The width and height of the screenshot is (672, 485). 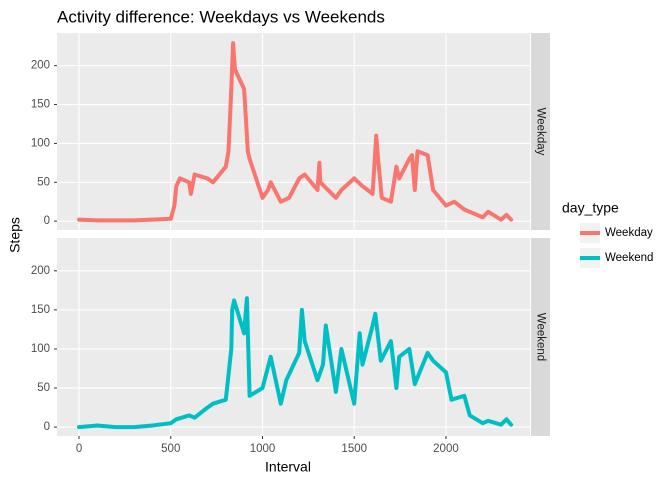 I want to click on strip-label: Weekday, so click(x=540, y=132).